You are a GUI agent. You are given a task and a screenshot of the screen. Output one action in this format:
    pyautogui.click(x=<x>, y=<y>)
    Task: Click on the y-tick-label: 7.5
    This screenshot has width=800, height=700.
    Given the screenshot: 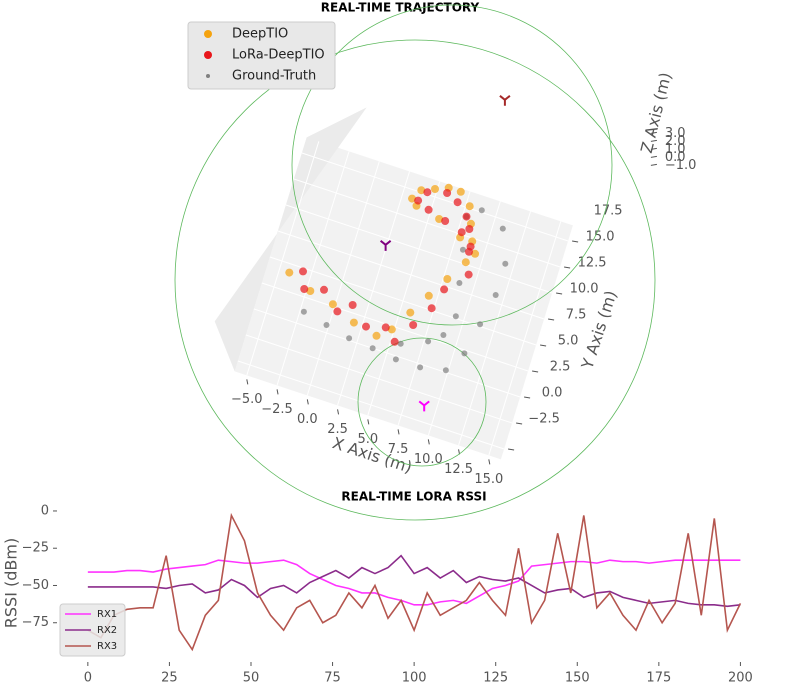 What is the action you would take?
    pyautogui.click(x=576, y=315)
    